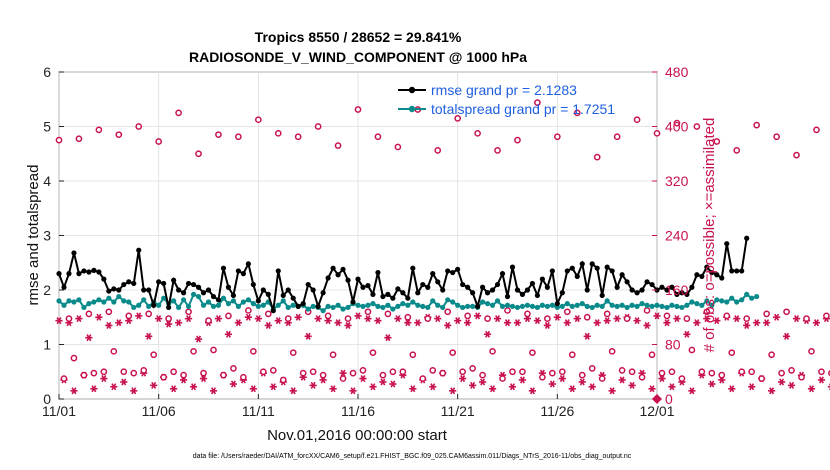 Image resolution: width=830 pixels, height=470 pixels. Describe the element at coordinates (358, 406) in the screenshot. I see `x-axis-ticks: 11/01 11/06 11/11 11/16 11/21 11/26 12/01` at that location.